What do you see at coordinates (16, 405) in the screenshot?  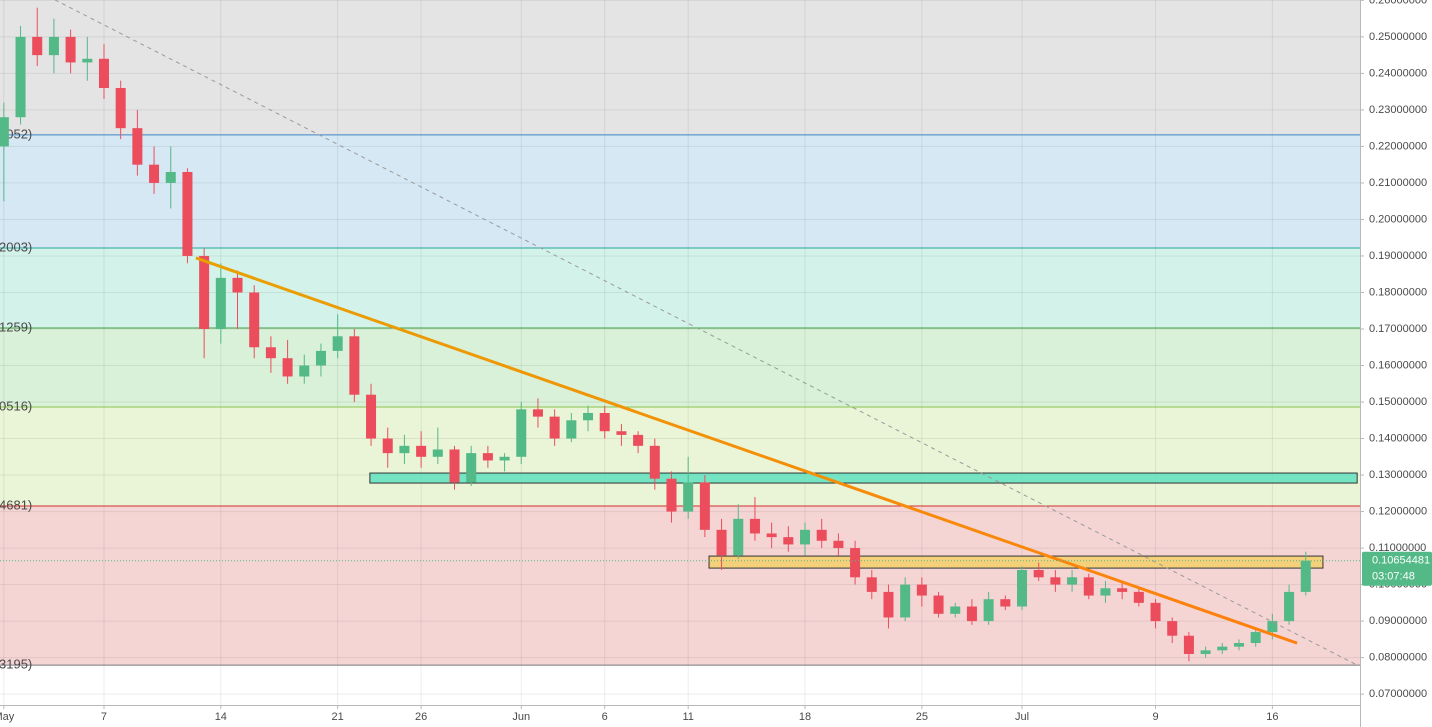 I see `fib-label: 0516)` at bounding box center [16, 405].